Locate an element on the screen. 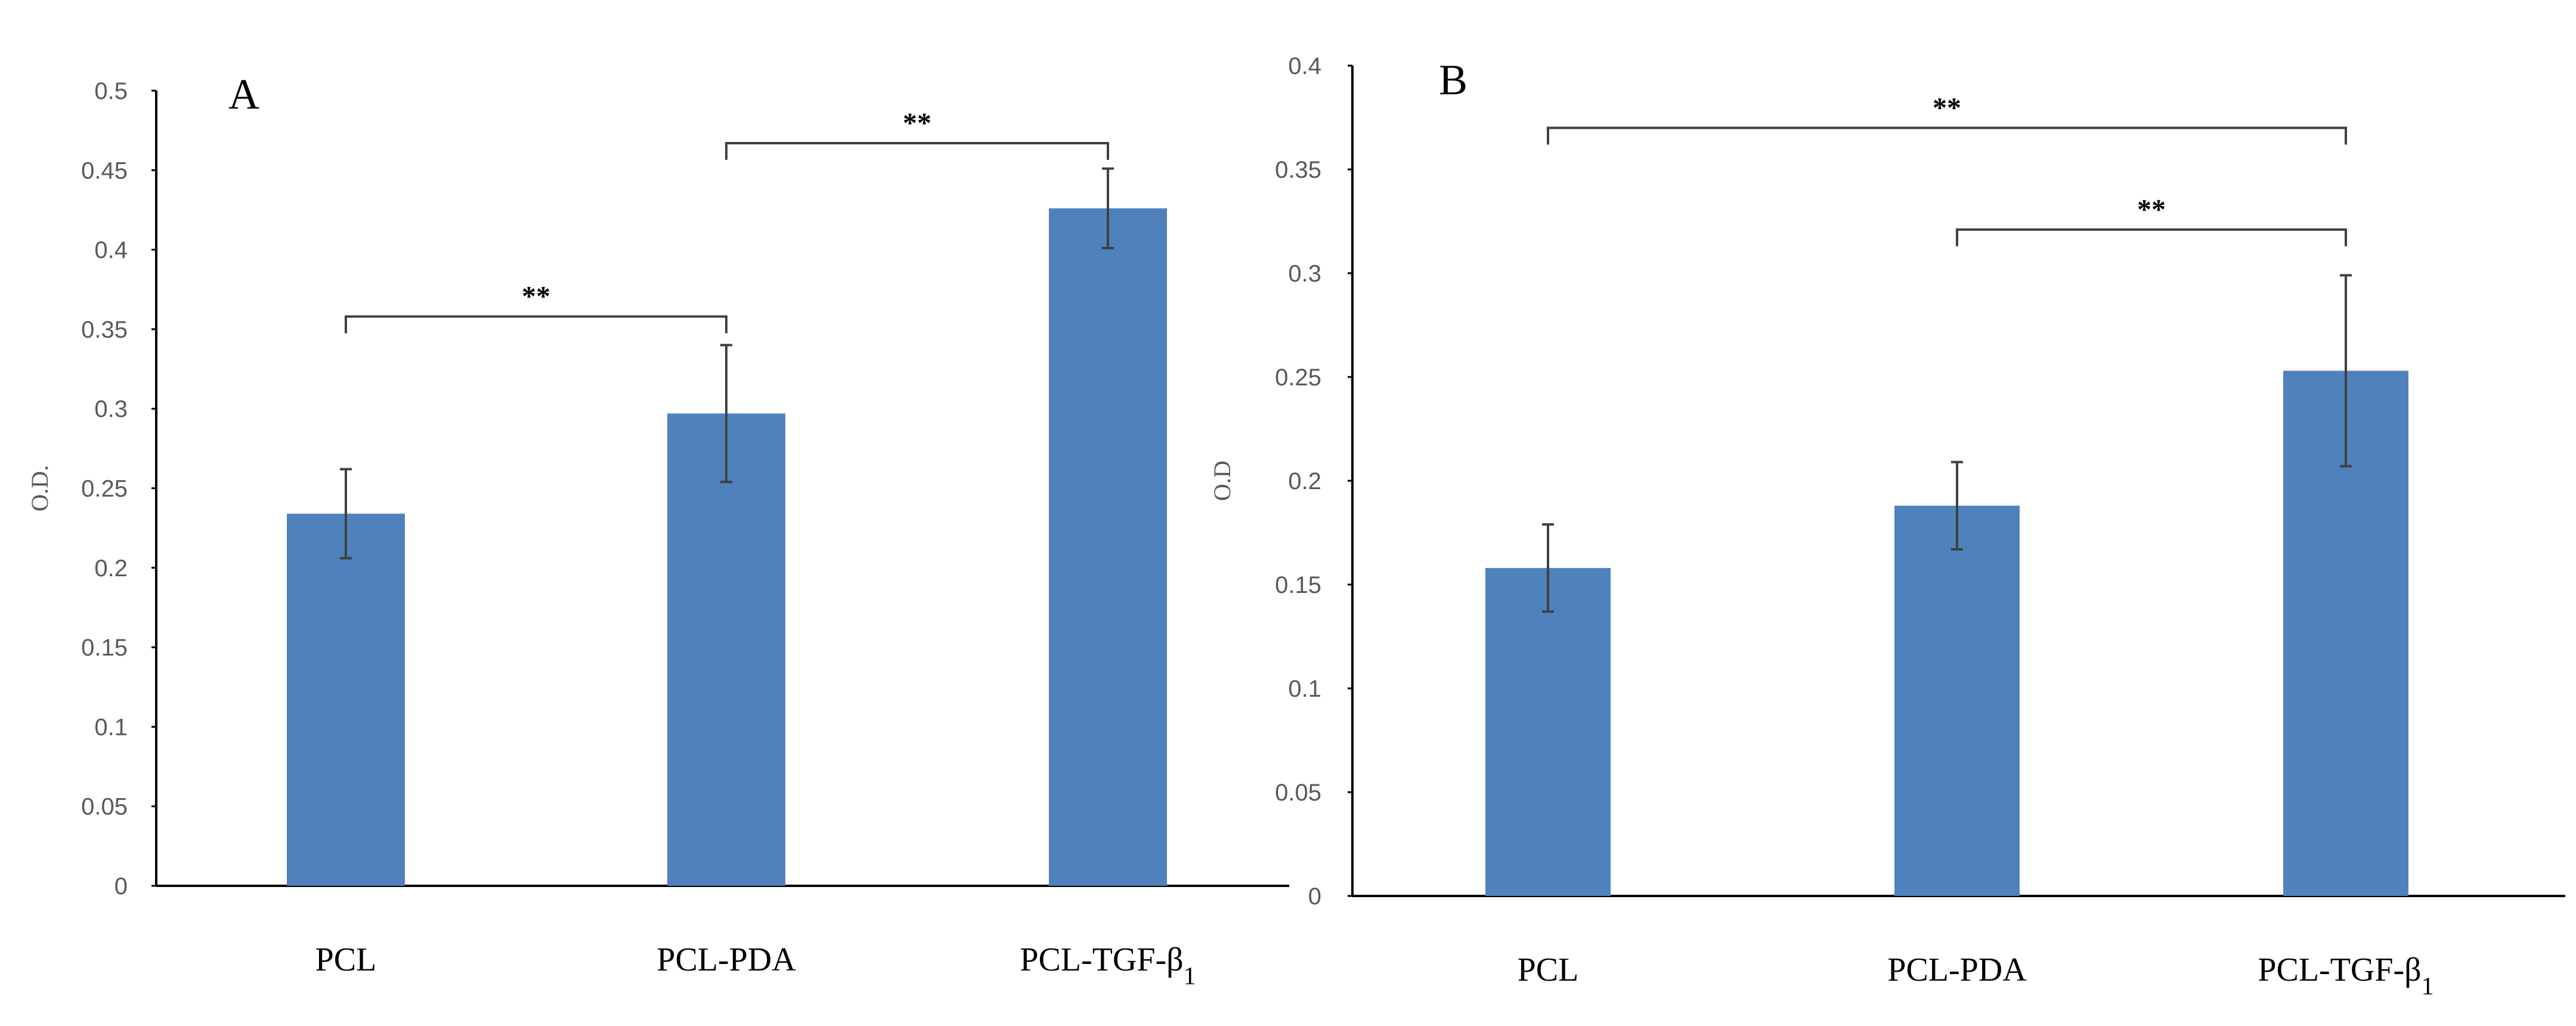 This screenshot has height=1026, width=2576. y-axis-label: O.D is located at coordinates (1223, 481).